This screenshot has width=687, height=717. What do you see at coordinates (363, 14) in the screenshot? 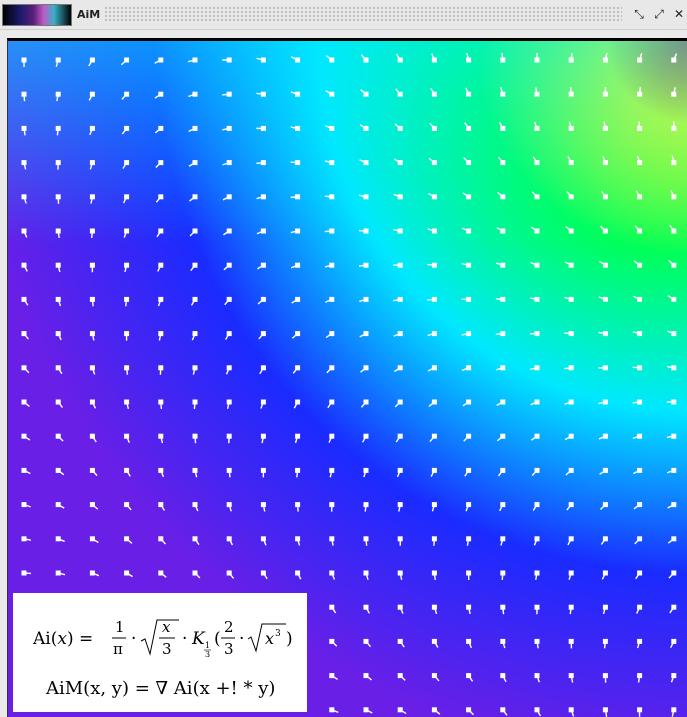
I see `titlebar-grip` at bounding box center [363, 14].